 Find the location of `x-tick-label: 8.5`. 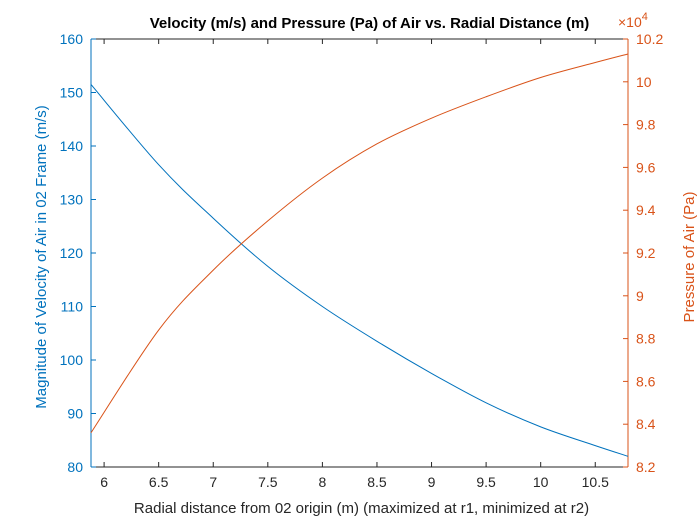

x-tick-label: 8.5 is located at coordinates (377, 482).